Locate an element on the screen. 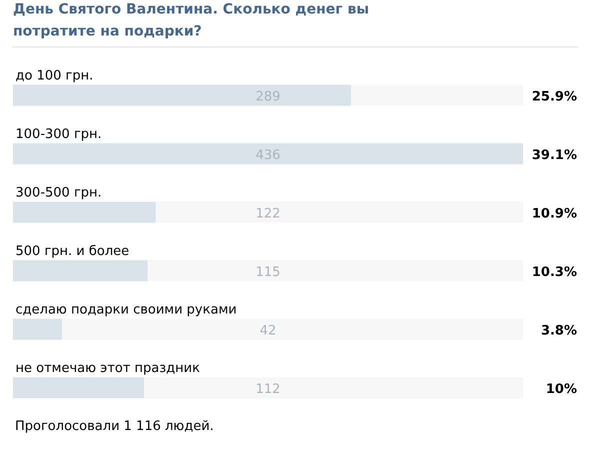  text: Проголосовали 1 116 людей. is located at coordinates (114, 426).